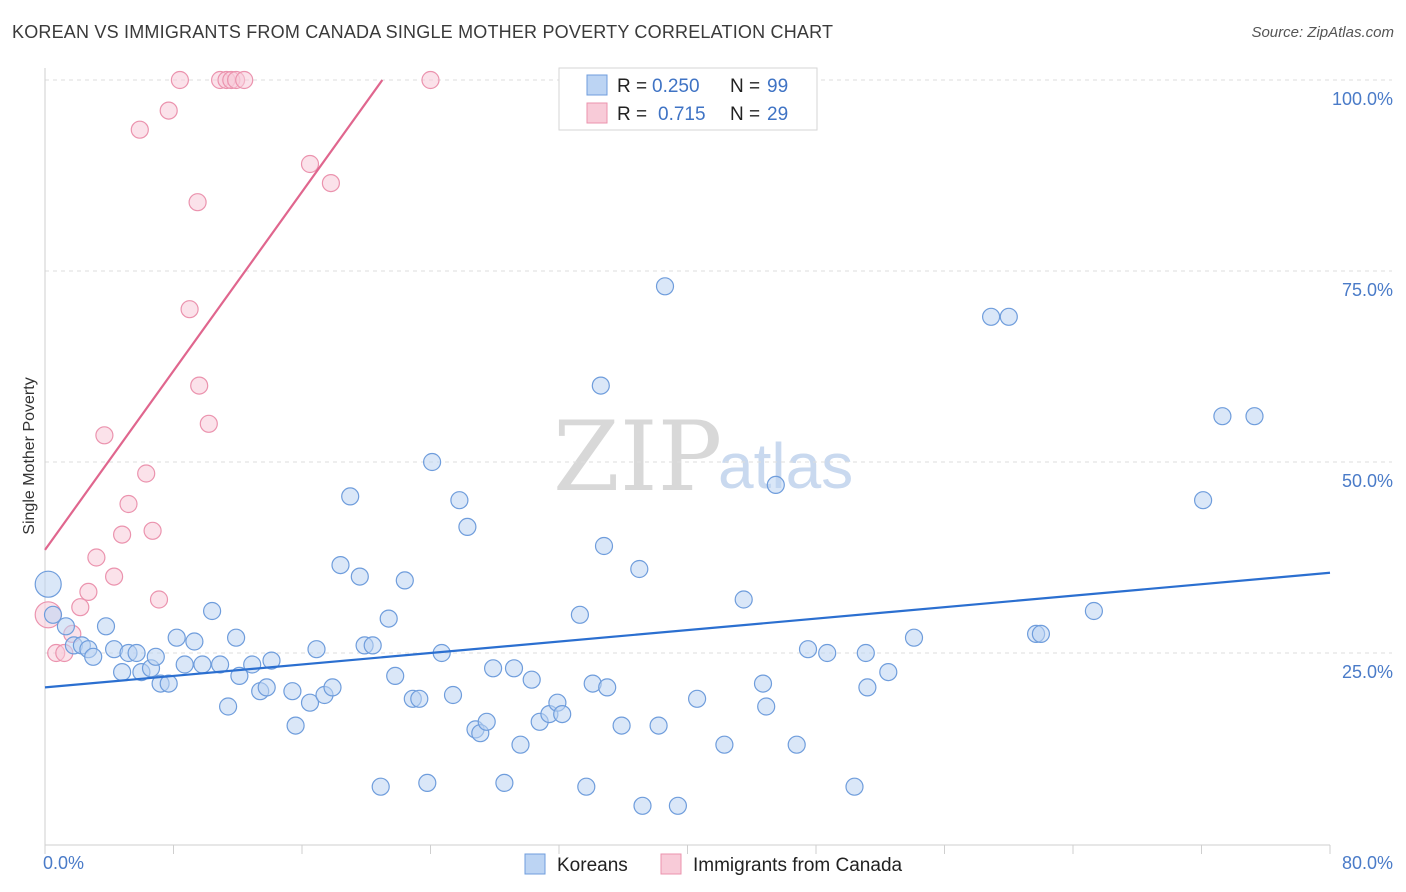  Describe the element at coordinates (535, 864) in the screenshot. I see `bottom-legend-swatch-koreans` at that location.